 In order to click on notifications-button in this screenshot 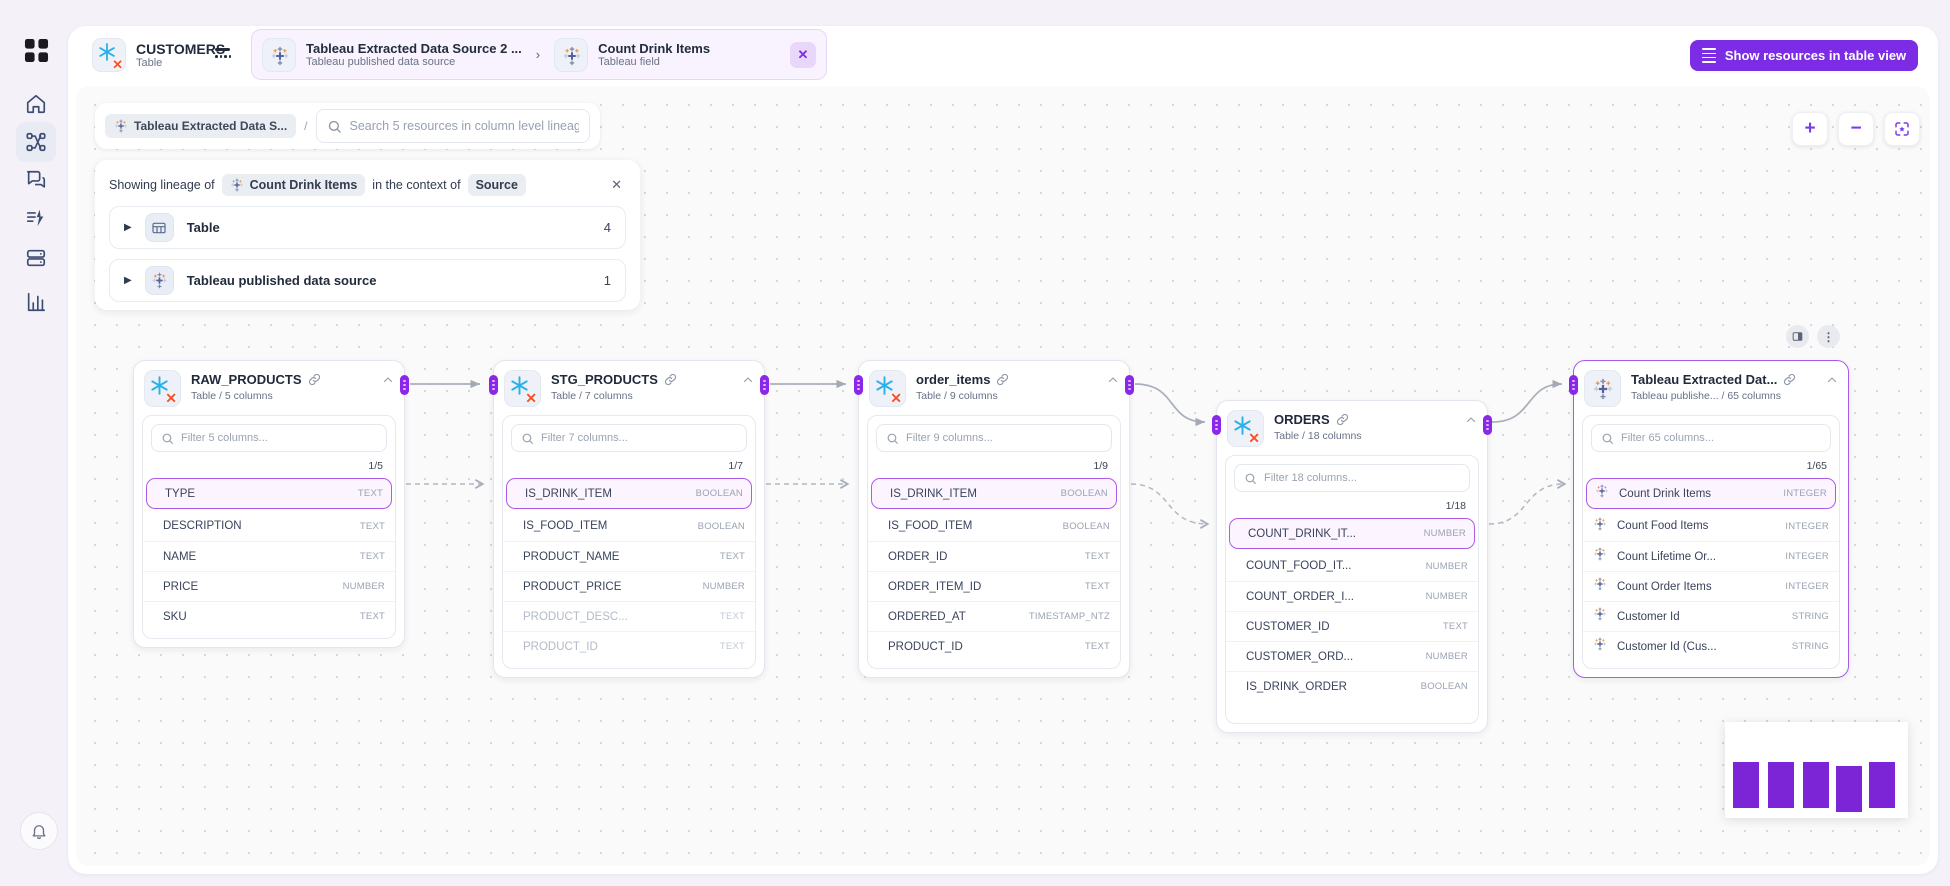, I will do `click(39, 831)`.